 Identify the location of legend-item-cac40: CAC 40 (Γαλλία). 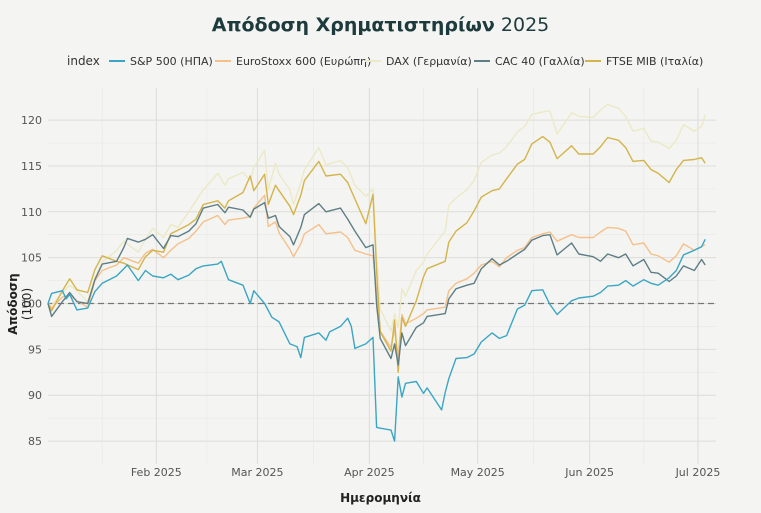
(529, 61).